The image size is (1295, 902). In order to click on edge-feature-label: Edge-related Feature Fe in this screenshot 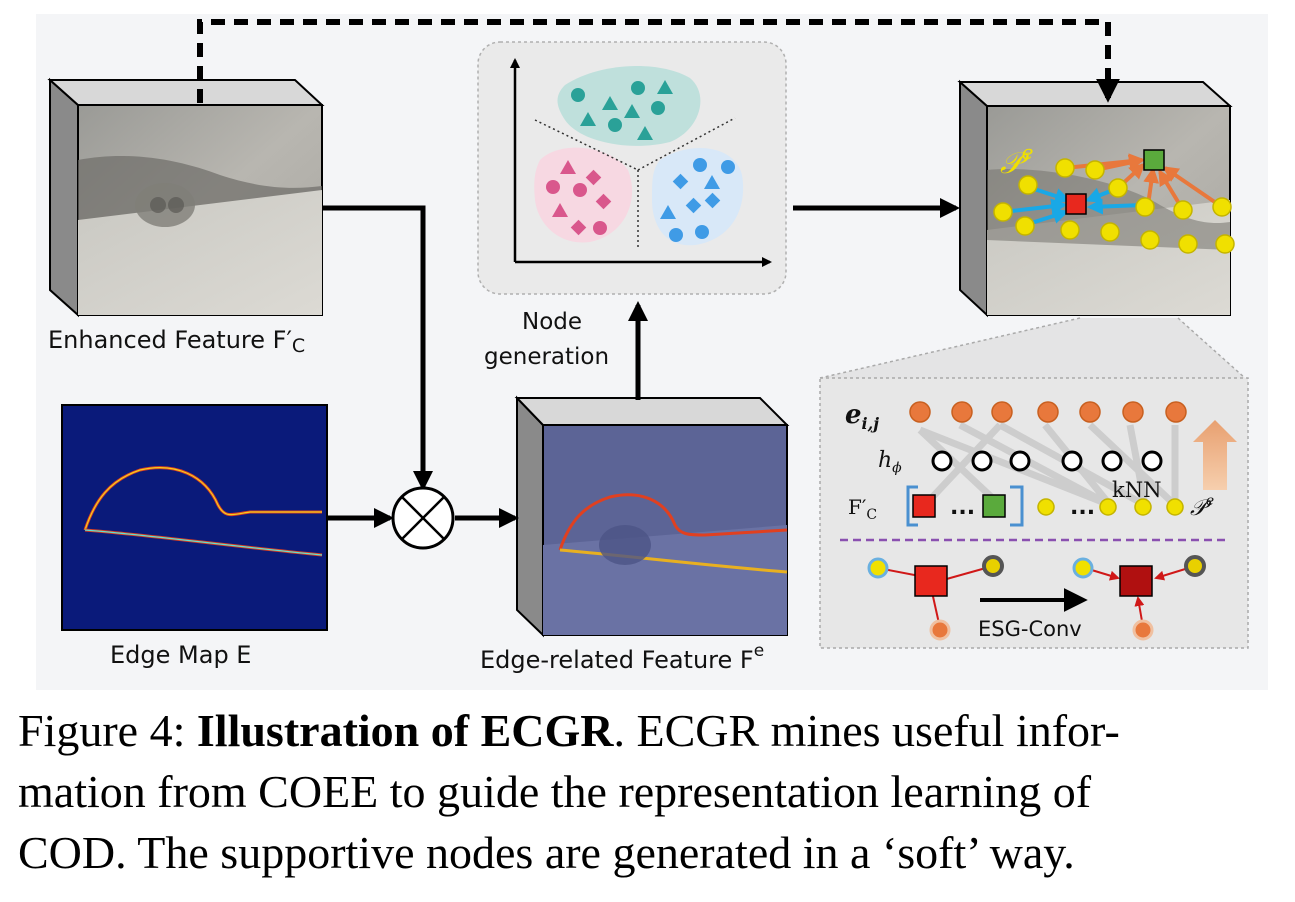, I will do `click(622, 657)`.